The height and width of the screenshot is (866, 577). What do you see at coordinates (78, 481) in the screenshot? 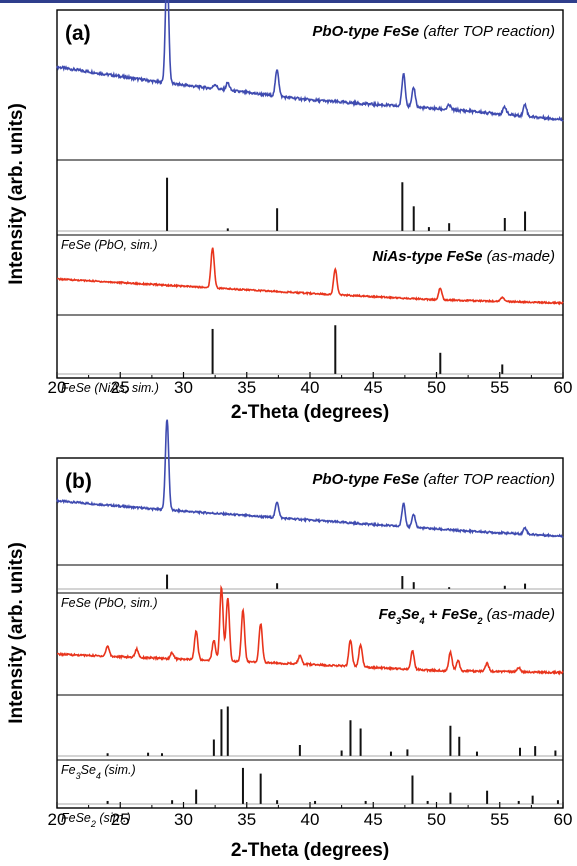
I see `panel-label: (b)` at bounding box center [78, 481].